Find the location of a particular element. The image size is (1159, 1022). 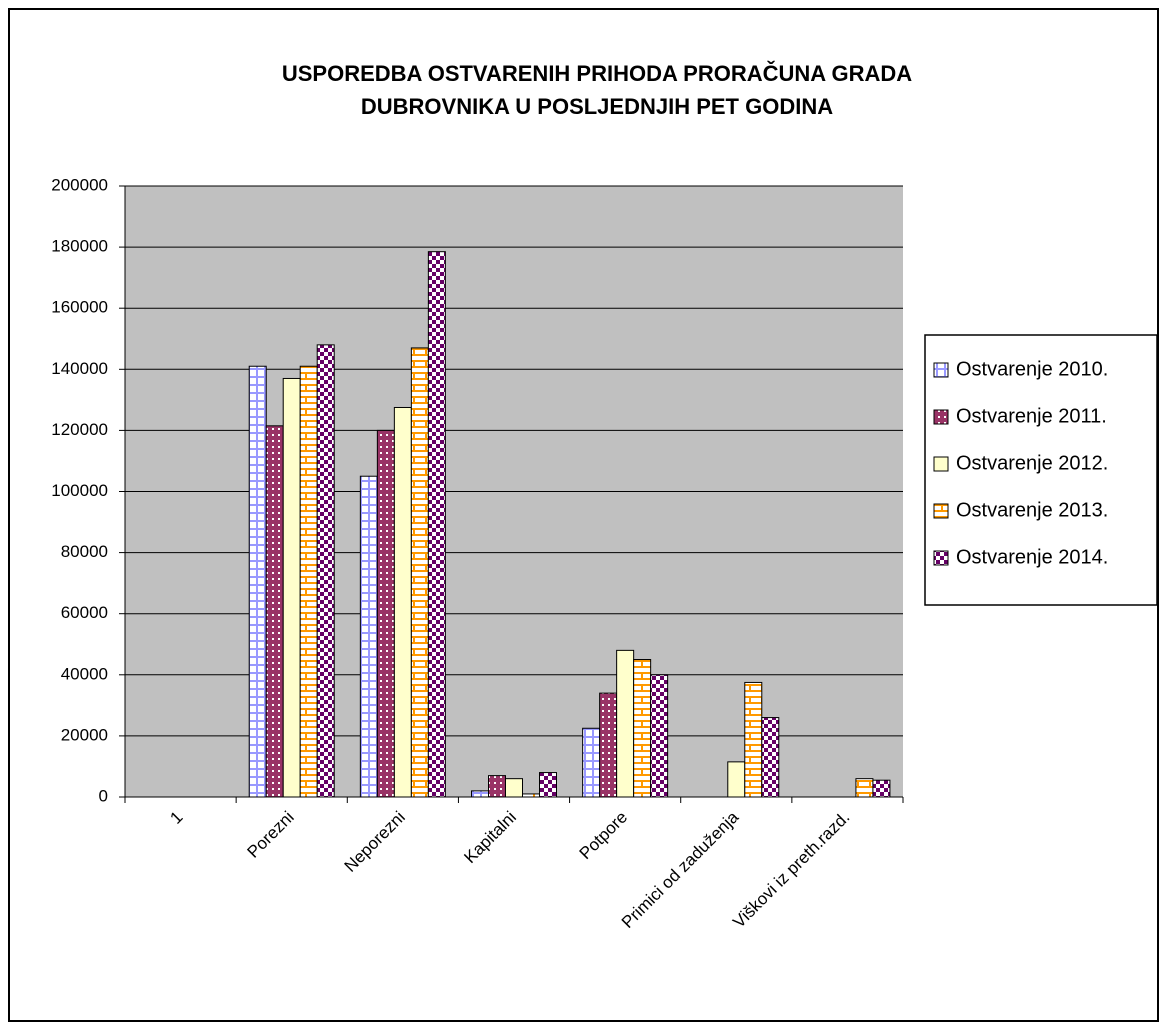

y-tick-label: 180000 is located at coordinates (79, 246).